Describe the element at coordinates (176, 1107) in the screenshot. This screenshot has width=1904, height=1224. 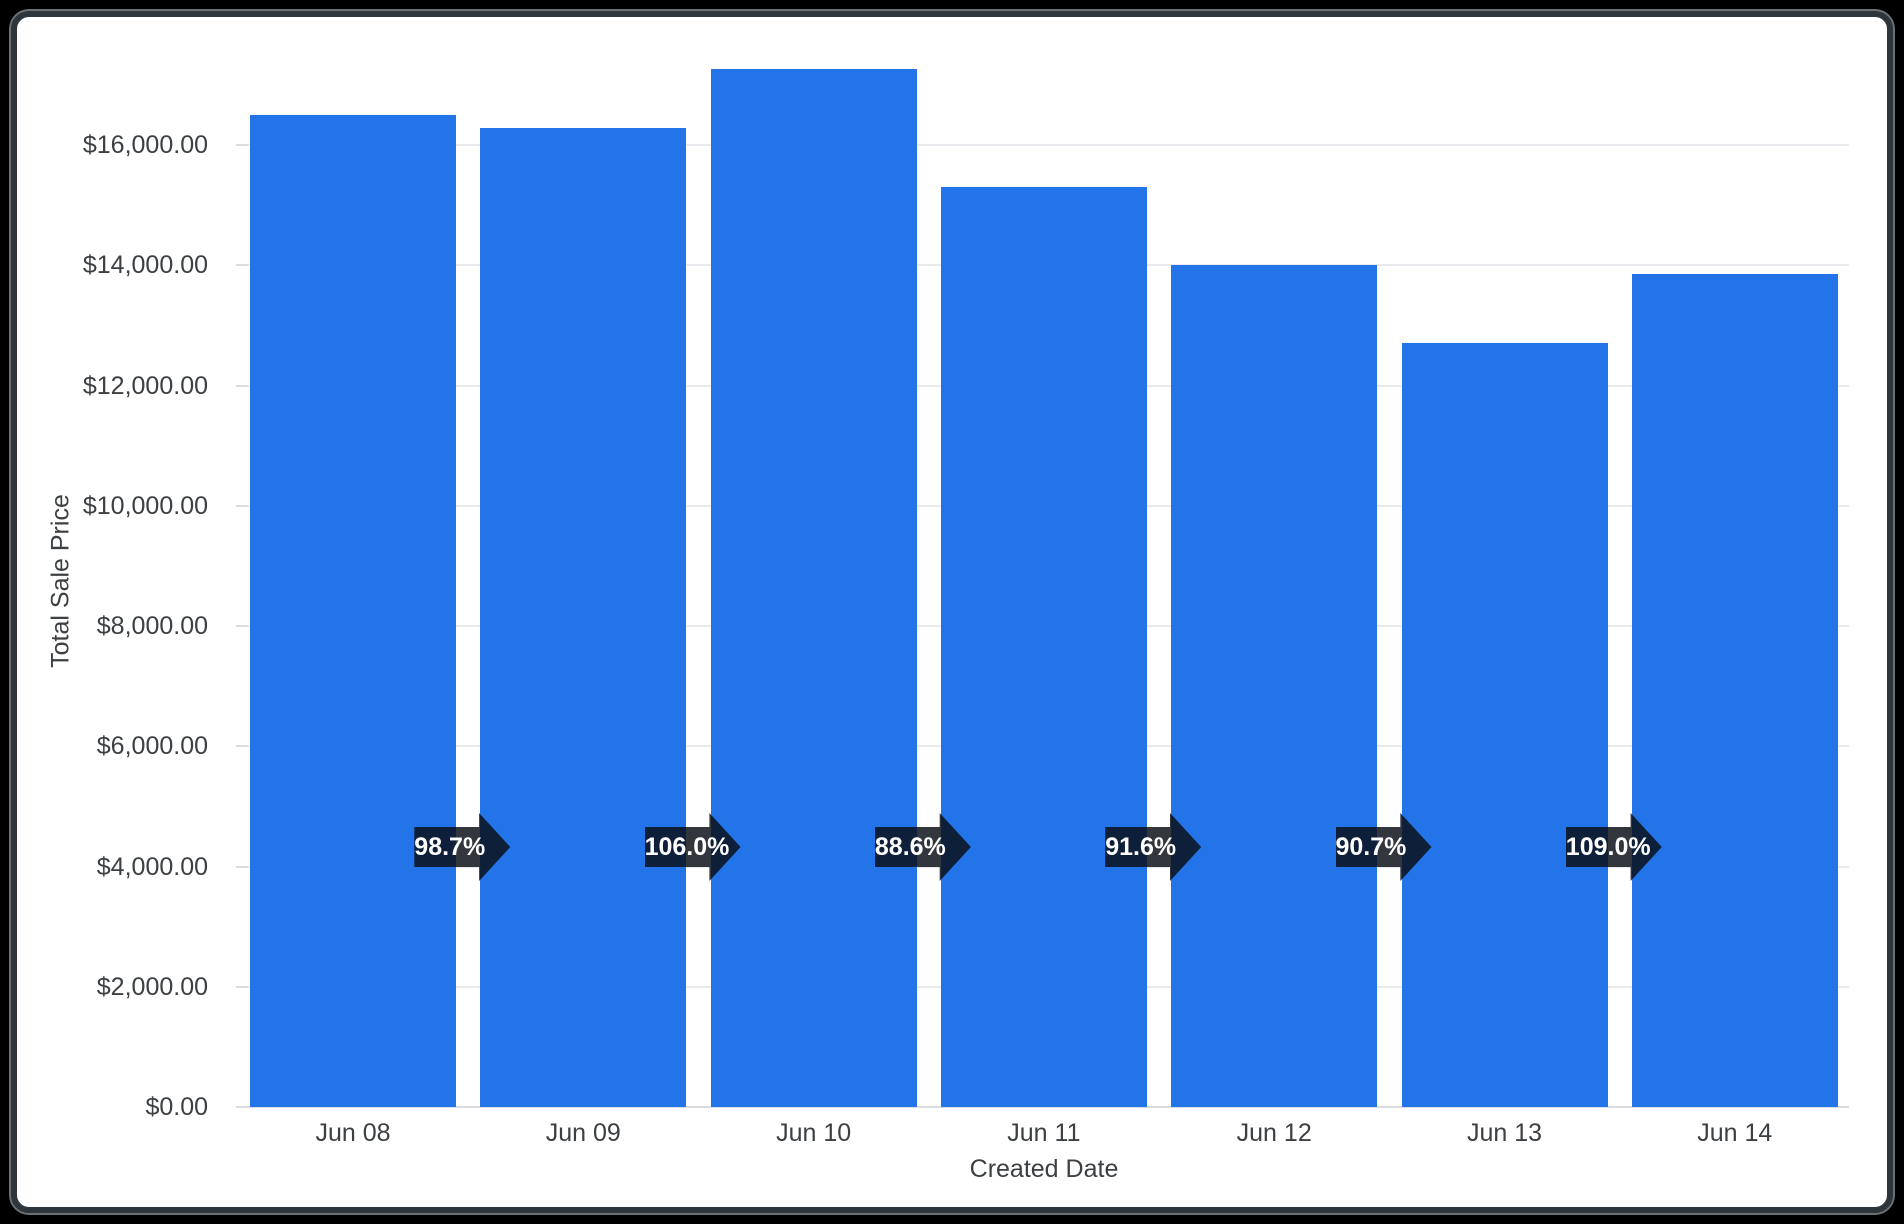
I see `y-tick-label: $0.00` at that location.